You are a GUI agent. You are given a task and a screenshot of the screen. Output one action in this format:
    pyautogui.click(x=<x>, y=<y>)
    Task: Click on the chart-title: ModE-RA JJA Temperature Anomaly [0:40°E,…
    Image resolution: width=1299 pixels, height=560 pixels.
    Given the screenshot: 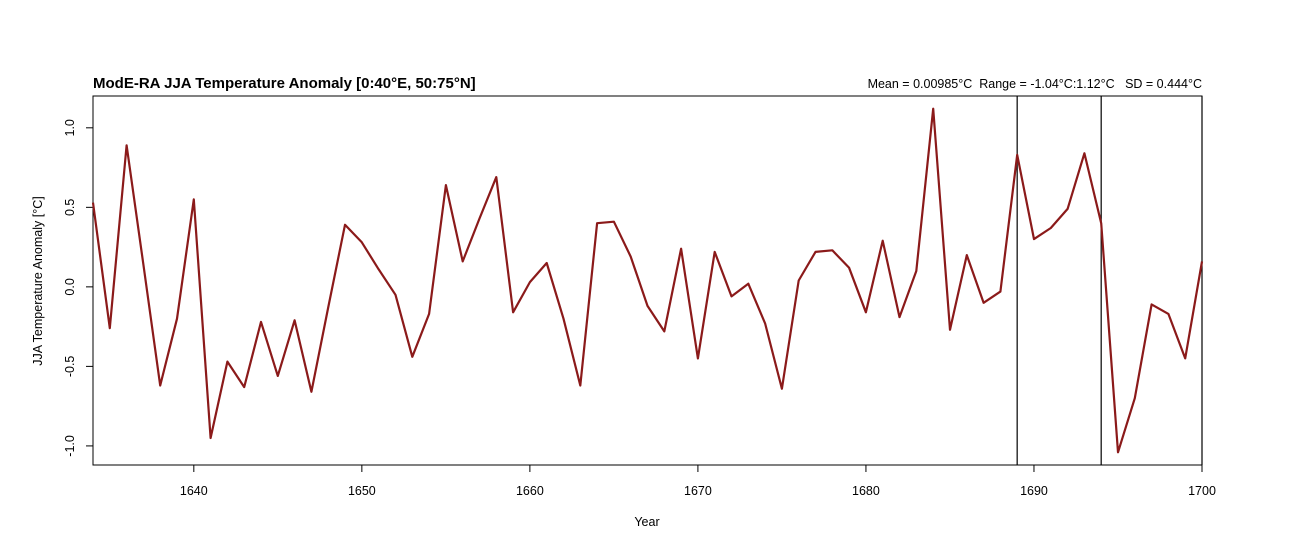 What is the action you would take?
    pyautogui.click(x=284, y=83)
    